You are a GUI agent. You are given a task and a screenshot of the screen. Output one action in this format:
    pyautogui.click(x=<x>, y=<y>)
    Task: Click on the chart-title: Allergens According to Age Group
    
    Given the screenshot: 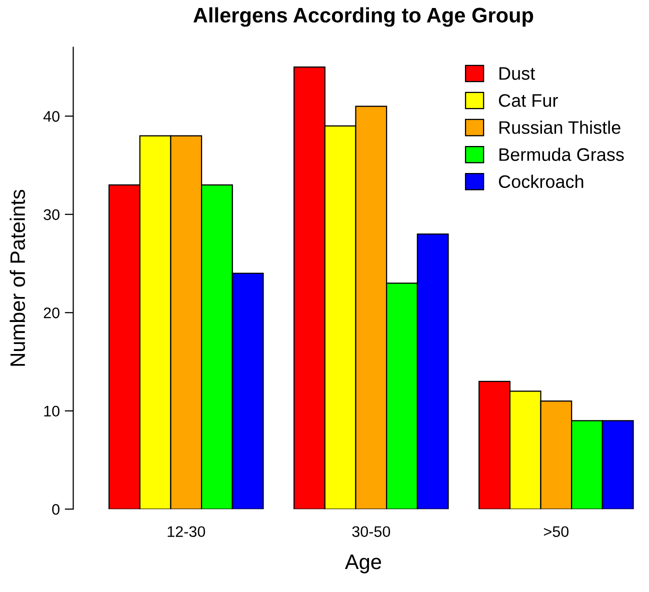 What is the action you would take?
    pyautogui.click(x=363, y=17)
    